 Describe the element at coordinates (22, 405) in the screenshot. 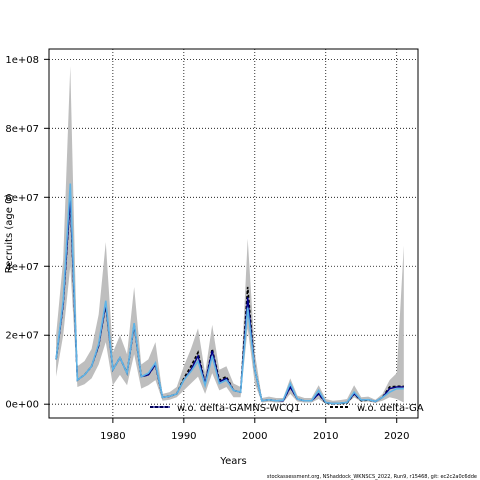

I see `y-tick-label: 0e+00` at that location.